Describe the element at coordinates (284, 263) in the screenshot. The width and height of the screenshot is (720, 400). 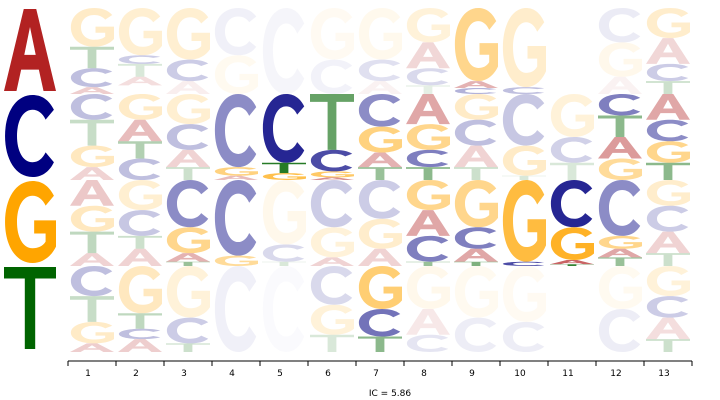
I see `logo-letter-g-5-t` at that location.